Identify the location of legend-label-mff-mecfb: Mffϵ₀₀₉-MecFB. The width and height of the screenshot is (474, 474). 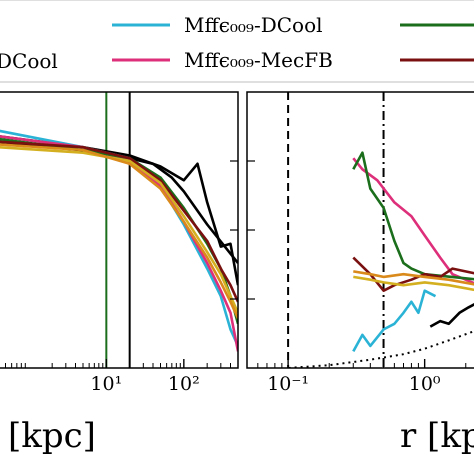
(258, 60).